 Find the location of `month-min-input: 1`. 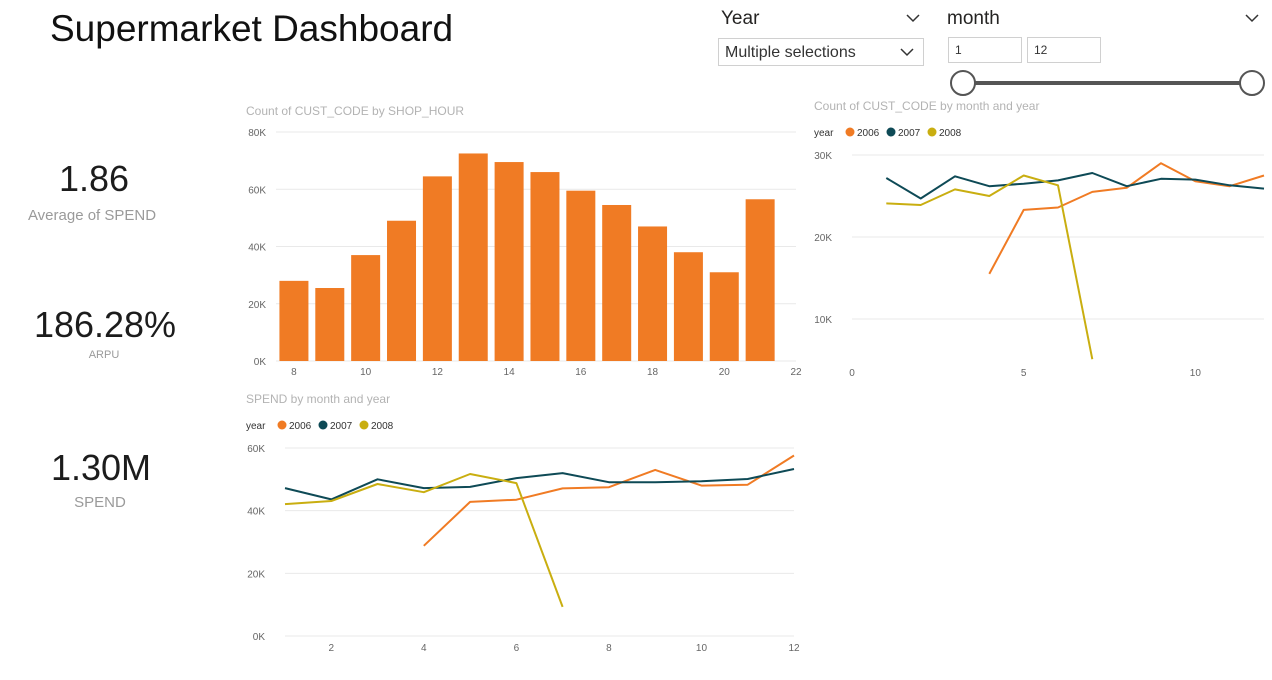

month-min-input: 1 is located at coordinates (985, 50).